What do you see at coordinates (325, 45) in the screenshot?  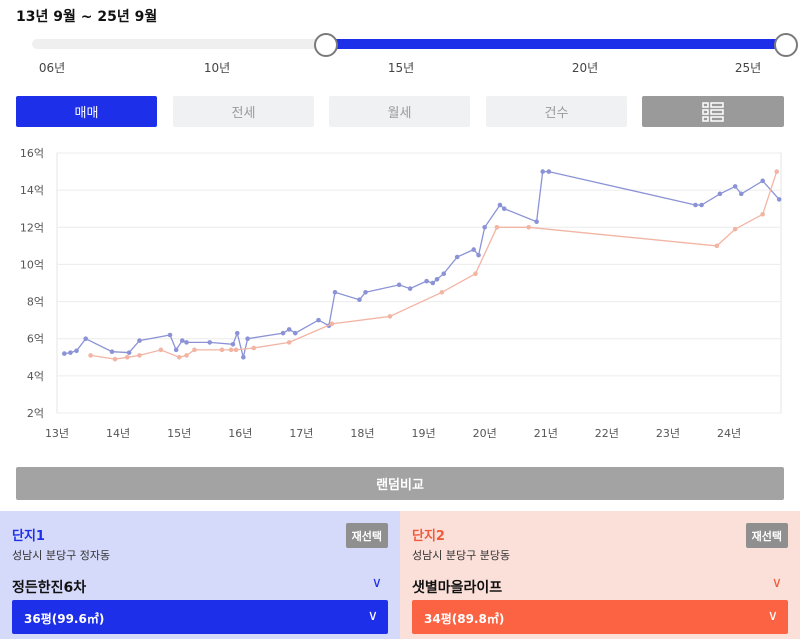 I see `slider-start-handle` at bounding box center [325, 45].